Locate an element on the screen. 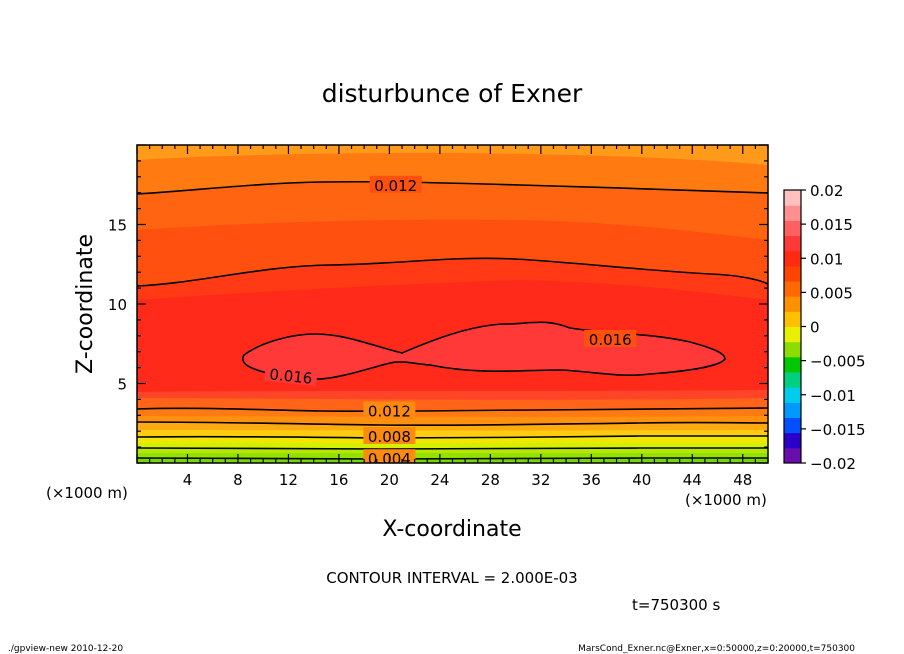 This screenshot has height=654, width=904. colorbar-tick-label: −0.005 is located at coordinates (838, 362).